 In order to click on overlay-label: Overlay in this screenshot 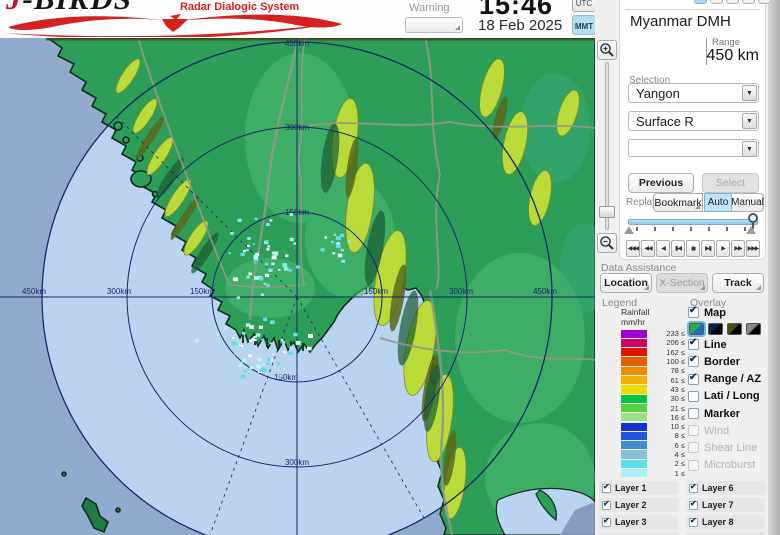, I will do `click(708, 303)`.